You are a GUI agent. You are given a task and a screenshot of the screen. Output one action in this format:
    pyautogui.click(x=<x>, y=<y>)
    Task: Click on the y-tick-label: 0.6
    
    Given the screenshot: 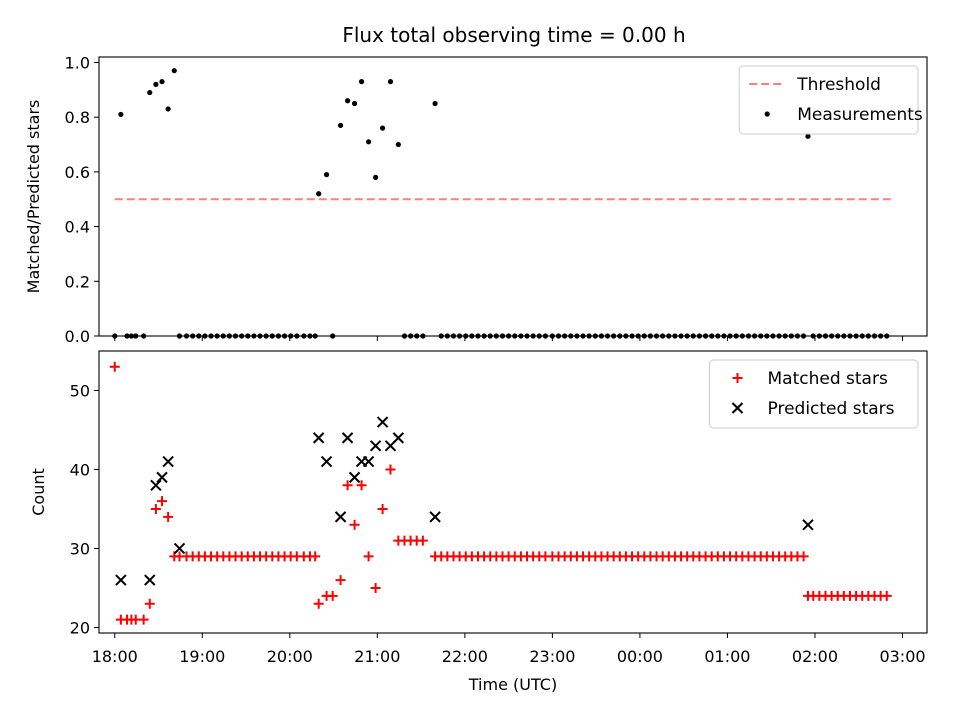 What is the action you would take?
    pyautogui.click(x=77, y=172)
    